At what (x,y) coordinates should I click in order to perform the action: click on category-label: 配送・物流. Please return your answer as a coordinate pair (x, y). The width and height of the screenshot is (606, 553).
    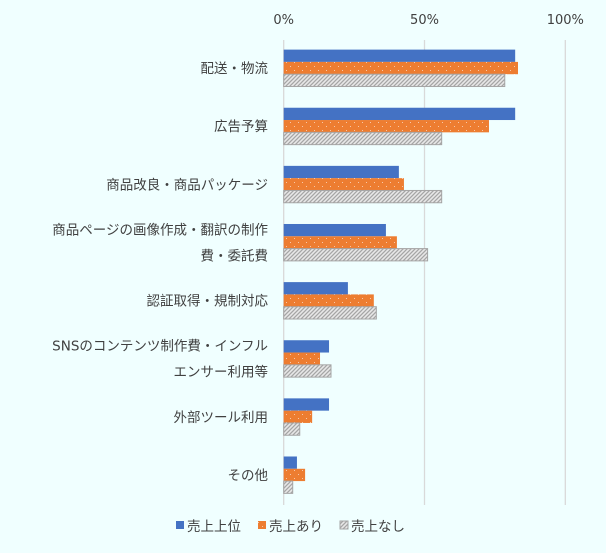
    Looking at the image, I should click on (235, 69).